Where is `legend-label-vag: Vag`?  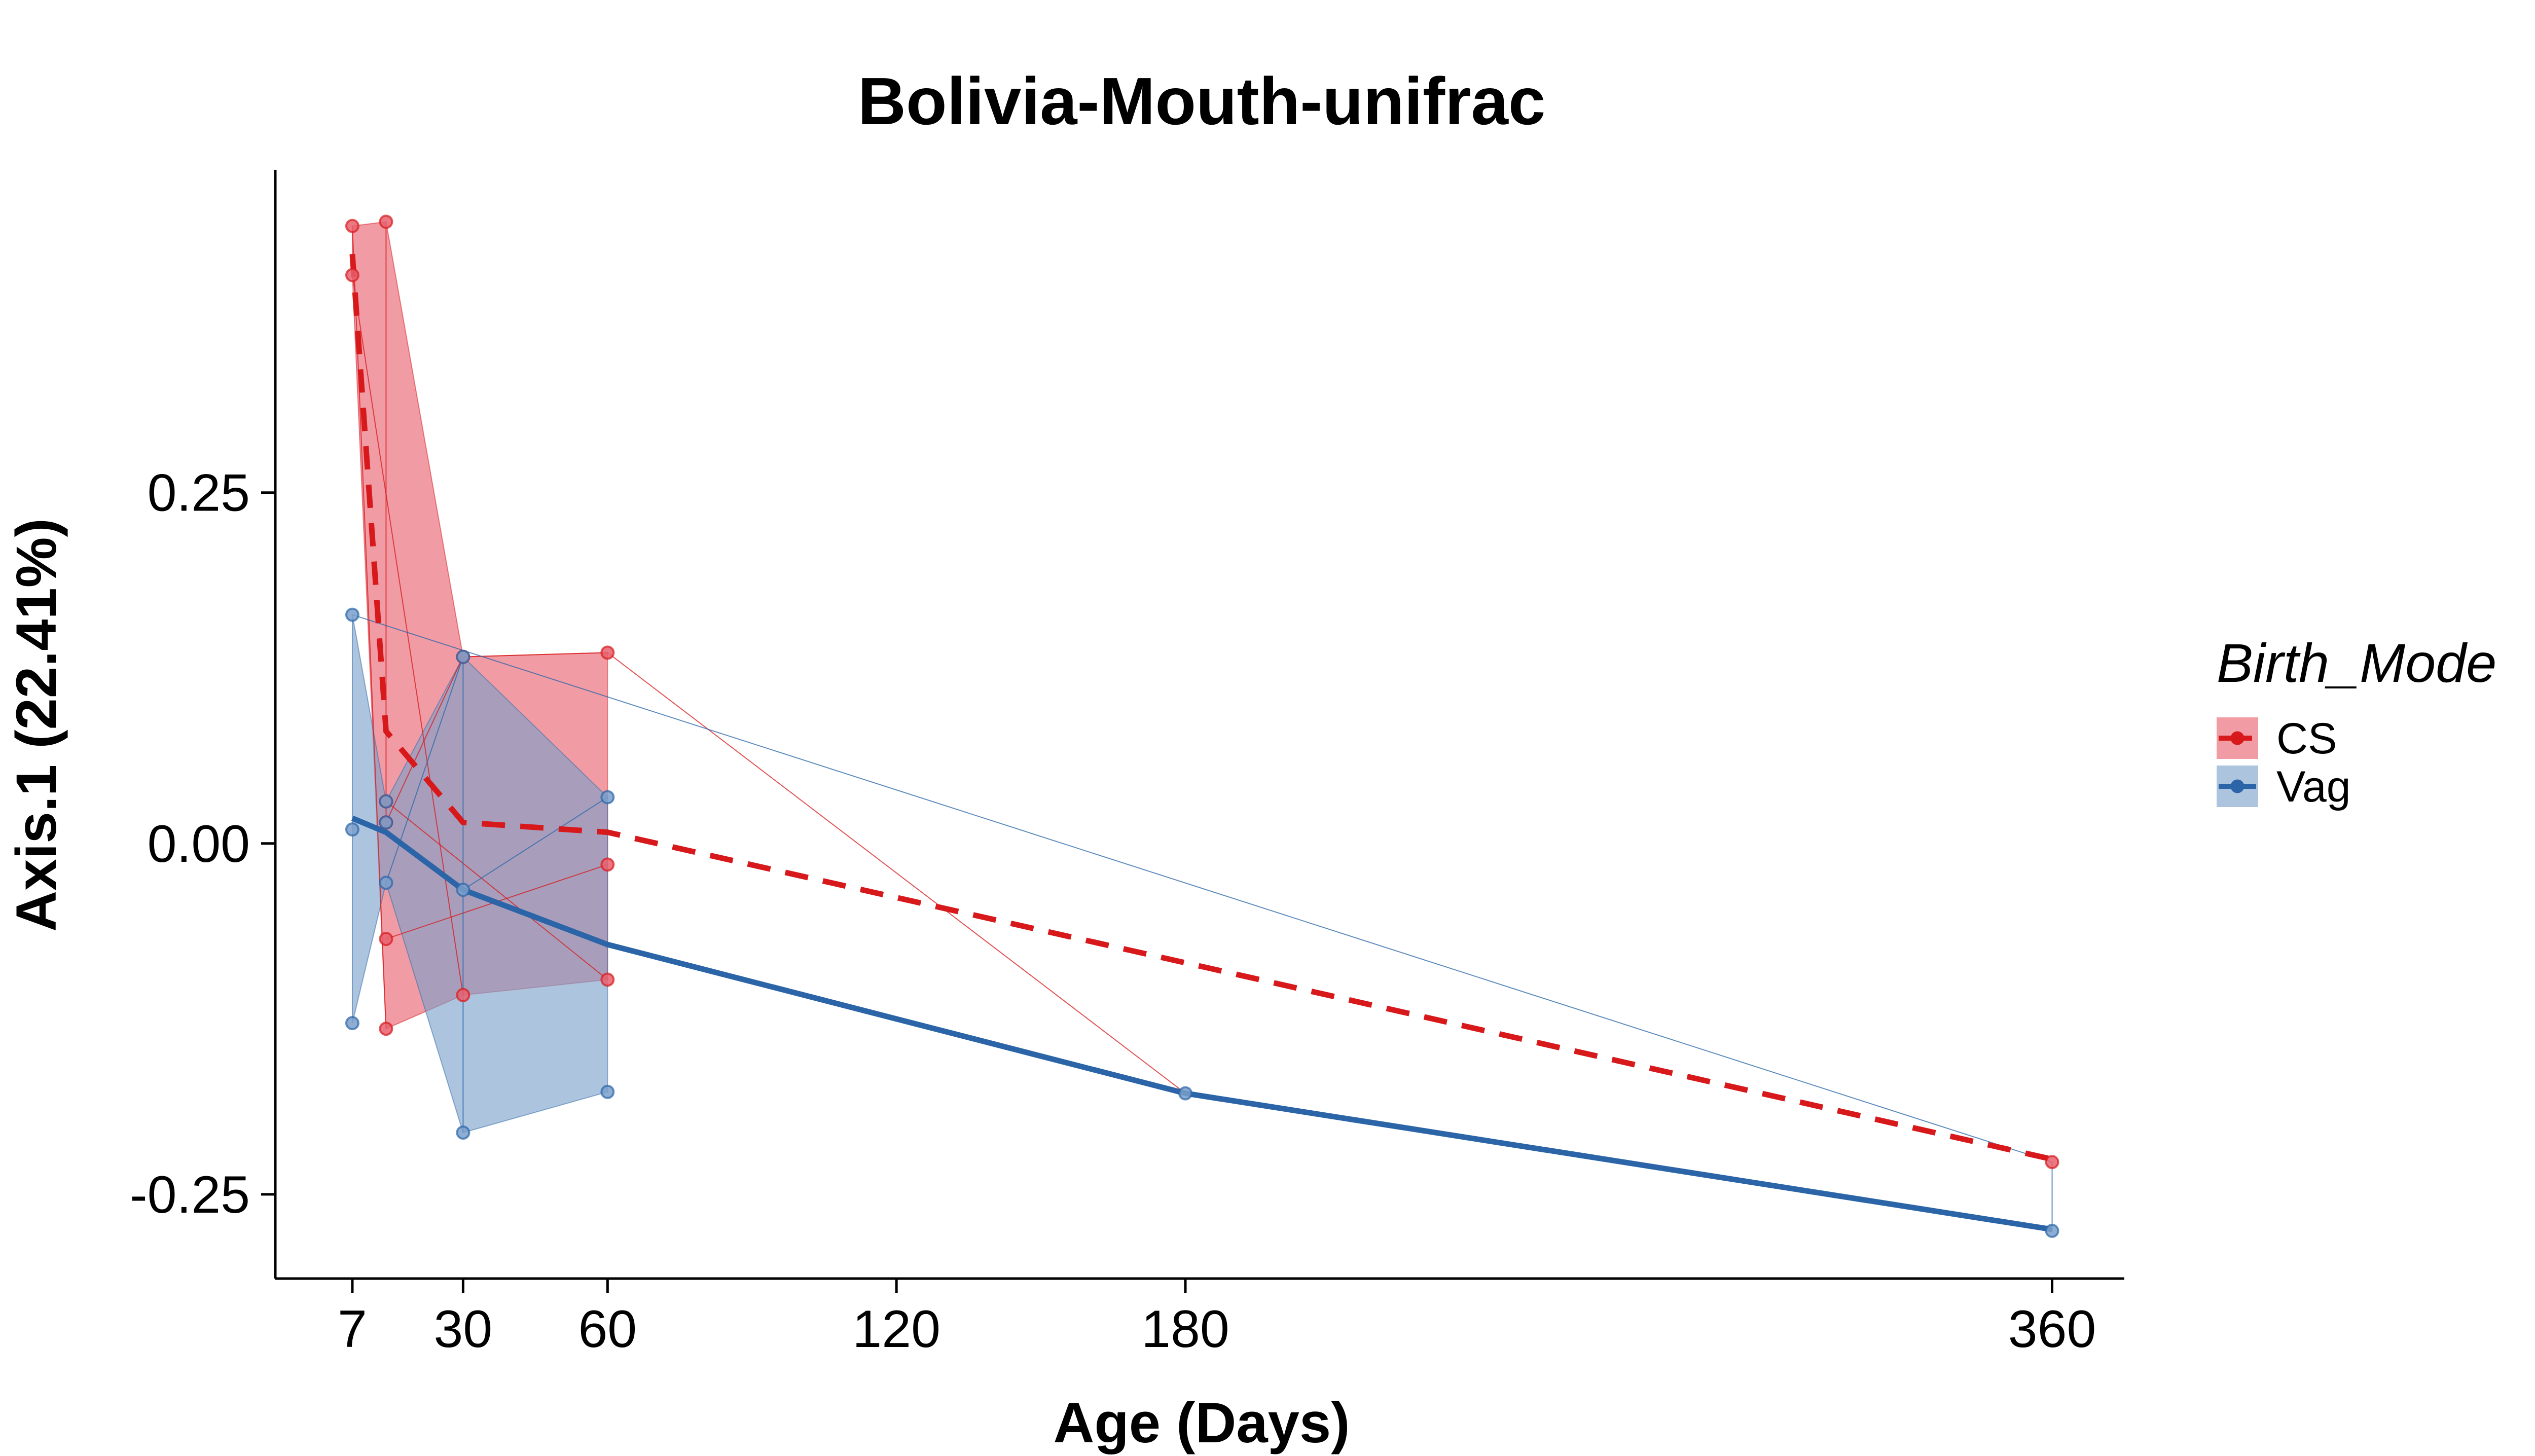 legend-label-vag: Vag is located at coordinates (2313, 786).